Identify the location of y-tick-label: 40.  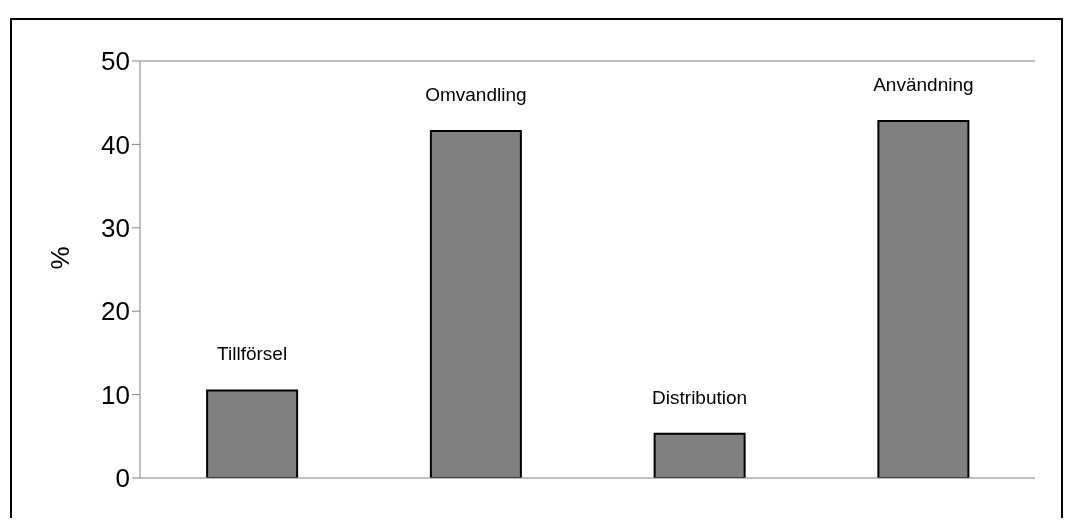
(115, 144).